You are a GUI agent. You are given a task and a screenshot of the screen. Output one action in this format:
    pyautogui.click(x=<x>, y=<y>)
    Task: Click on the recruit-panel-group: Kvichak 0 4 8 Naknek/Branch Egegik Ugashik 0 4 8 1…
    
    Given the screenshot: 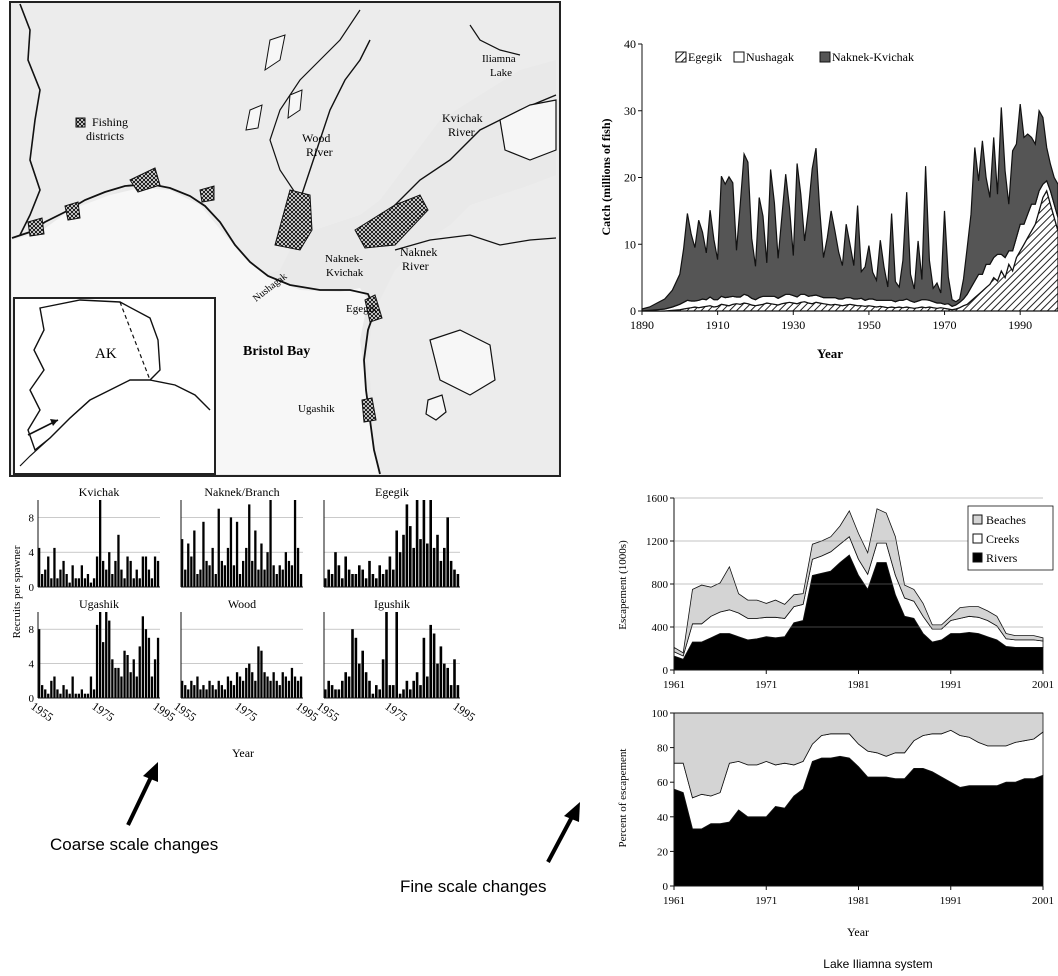 What is the action you would take?
    pyautogui.click(x=253, y=604)
    